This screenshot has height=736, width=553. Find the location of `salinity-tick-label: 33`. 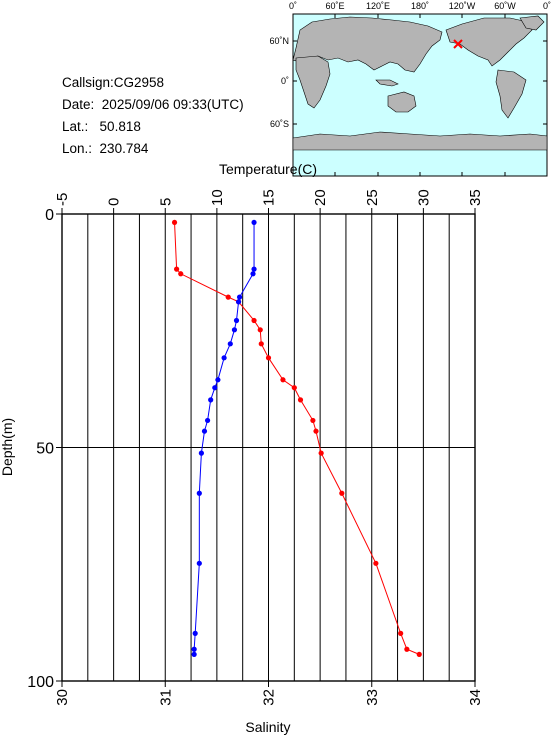

salinity-tick-label: 33 is located at coordinates (372, 697).